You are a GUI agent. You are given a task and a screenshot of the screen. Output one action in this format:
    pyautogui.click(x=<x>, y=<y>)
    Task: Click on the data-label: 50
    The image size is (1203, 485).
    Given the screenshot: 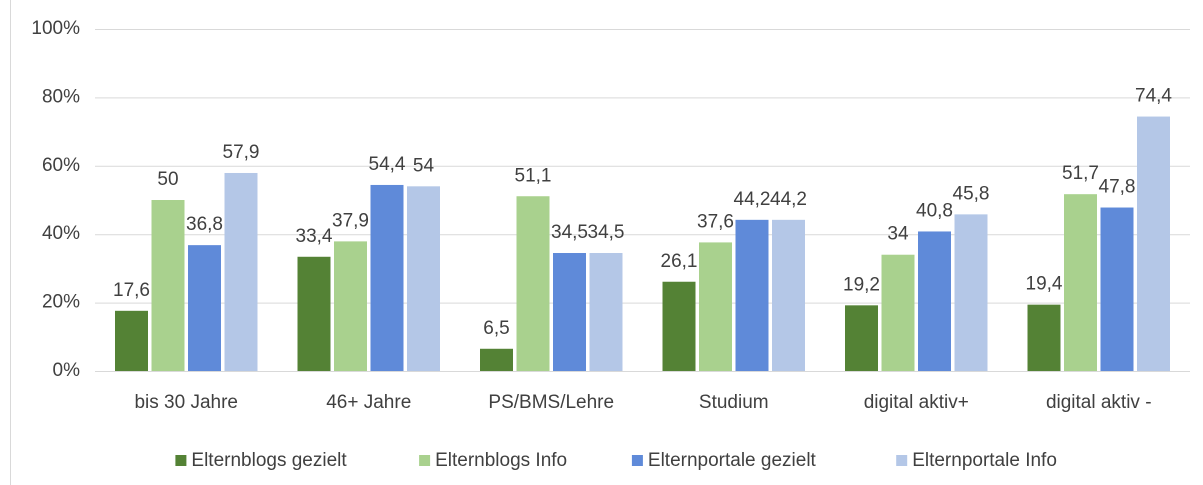 What is the action you would take?
    pyautogui.click(x=167, y=179)
    